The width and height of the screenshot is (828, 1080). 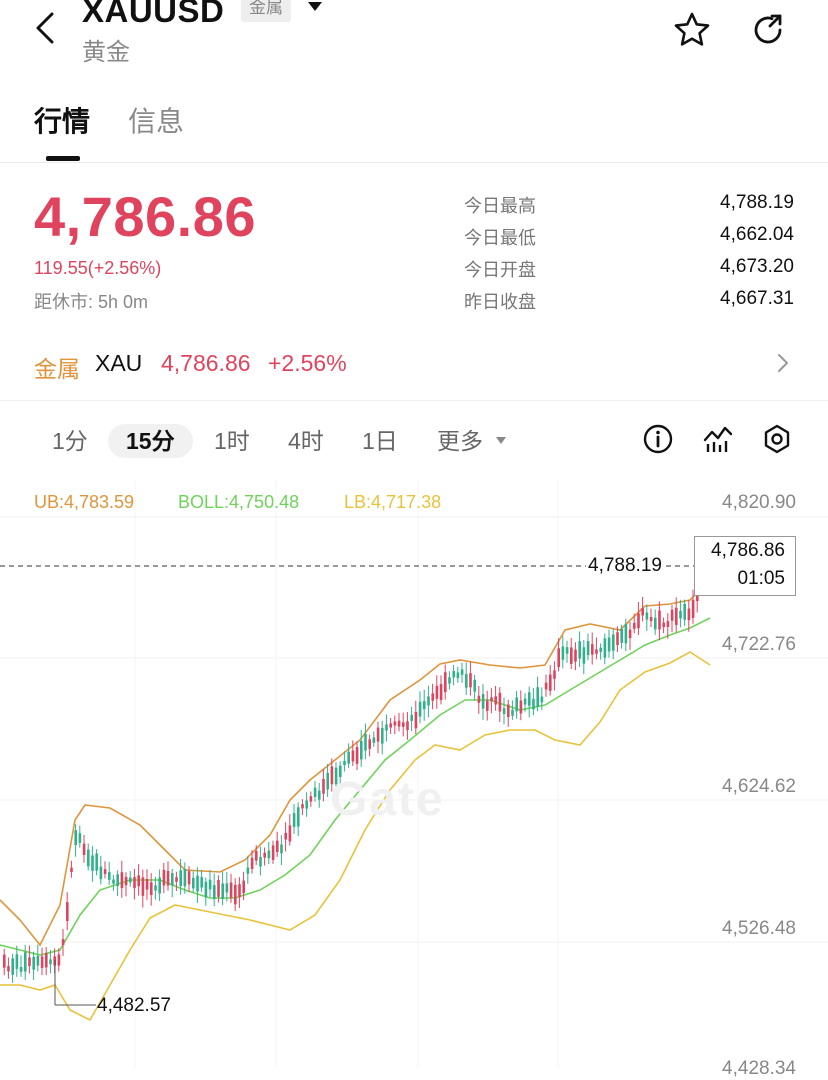 I want to click on related-price: 4,786.86, so click(x=206, y=363).